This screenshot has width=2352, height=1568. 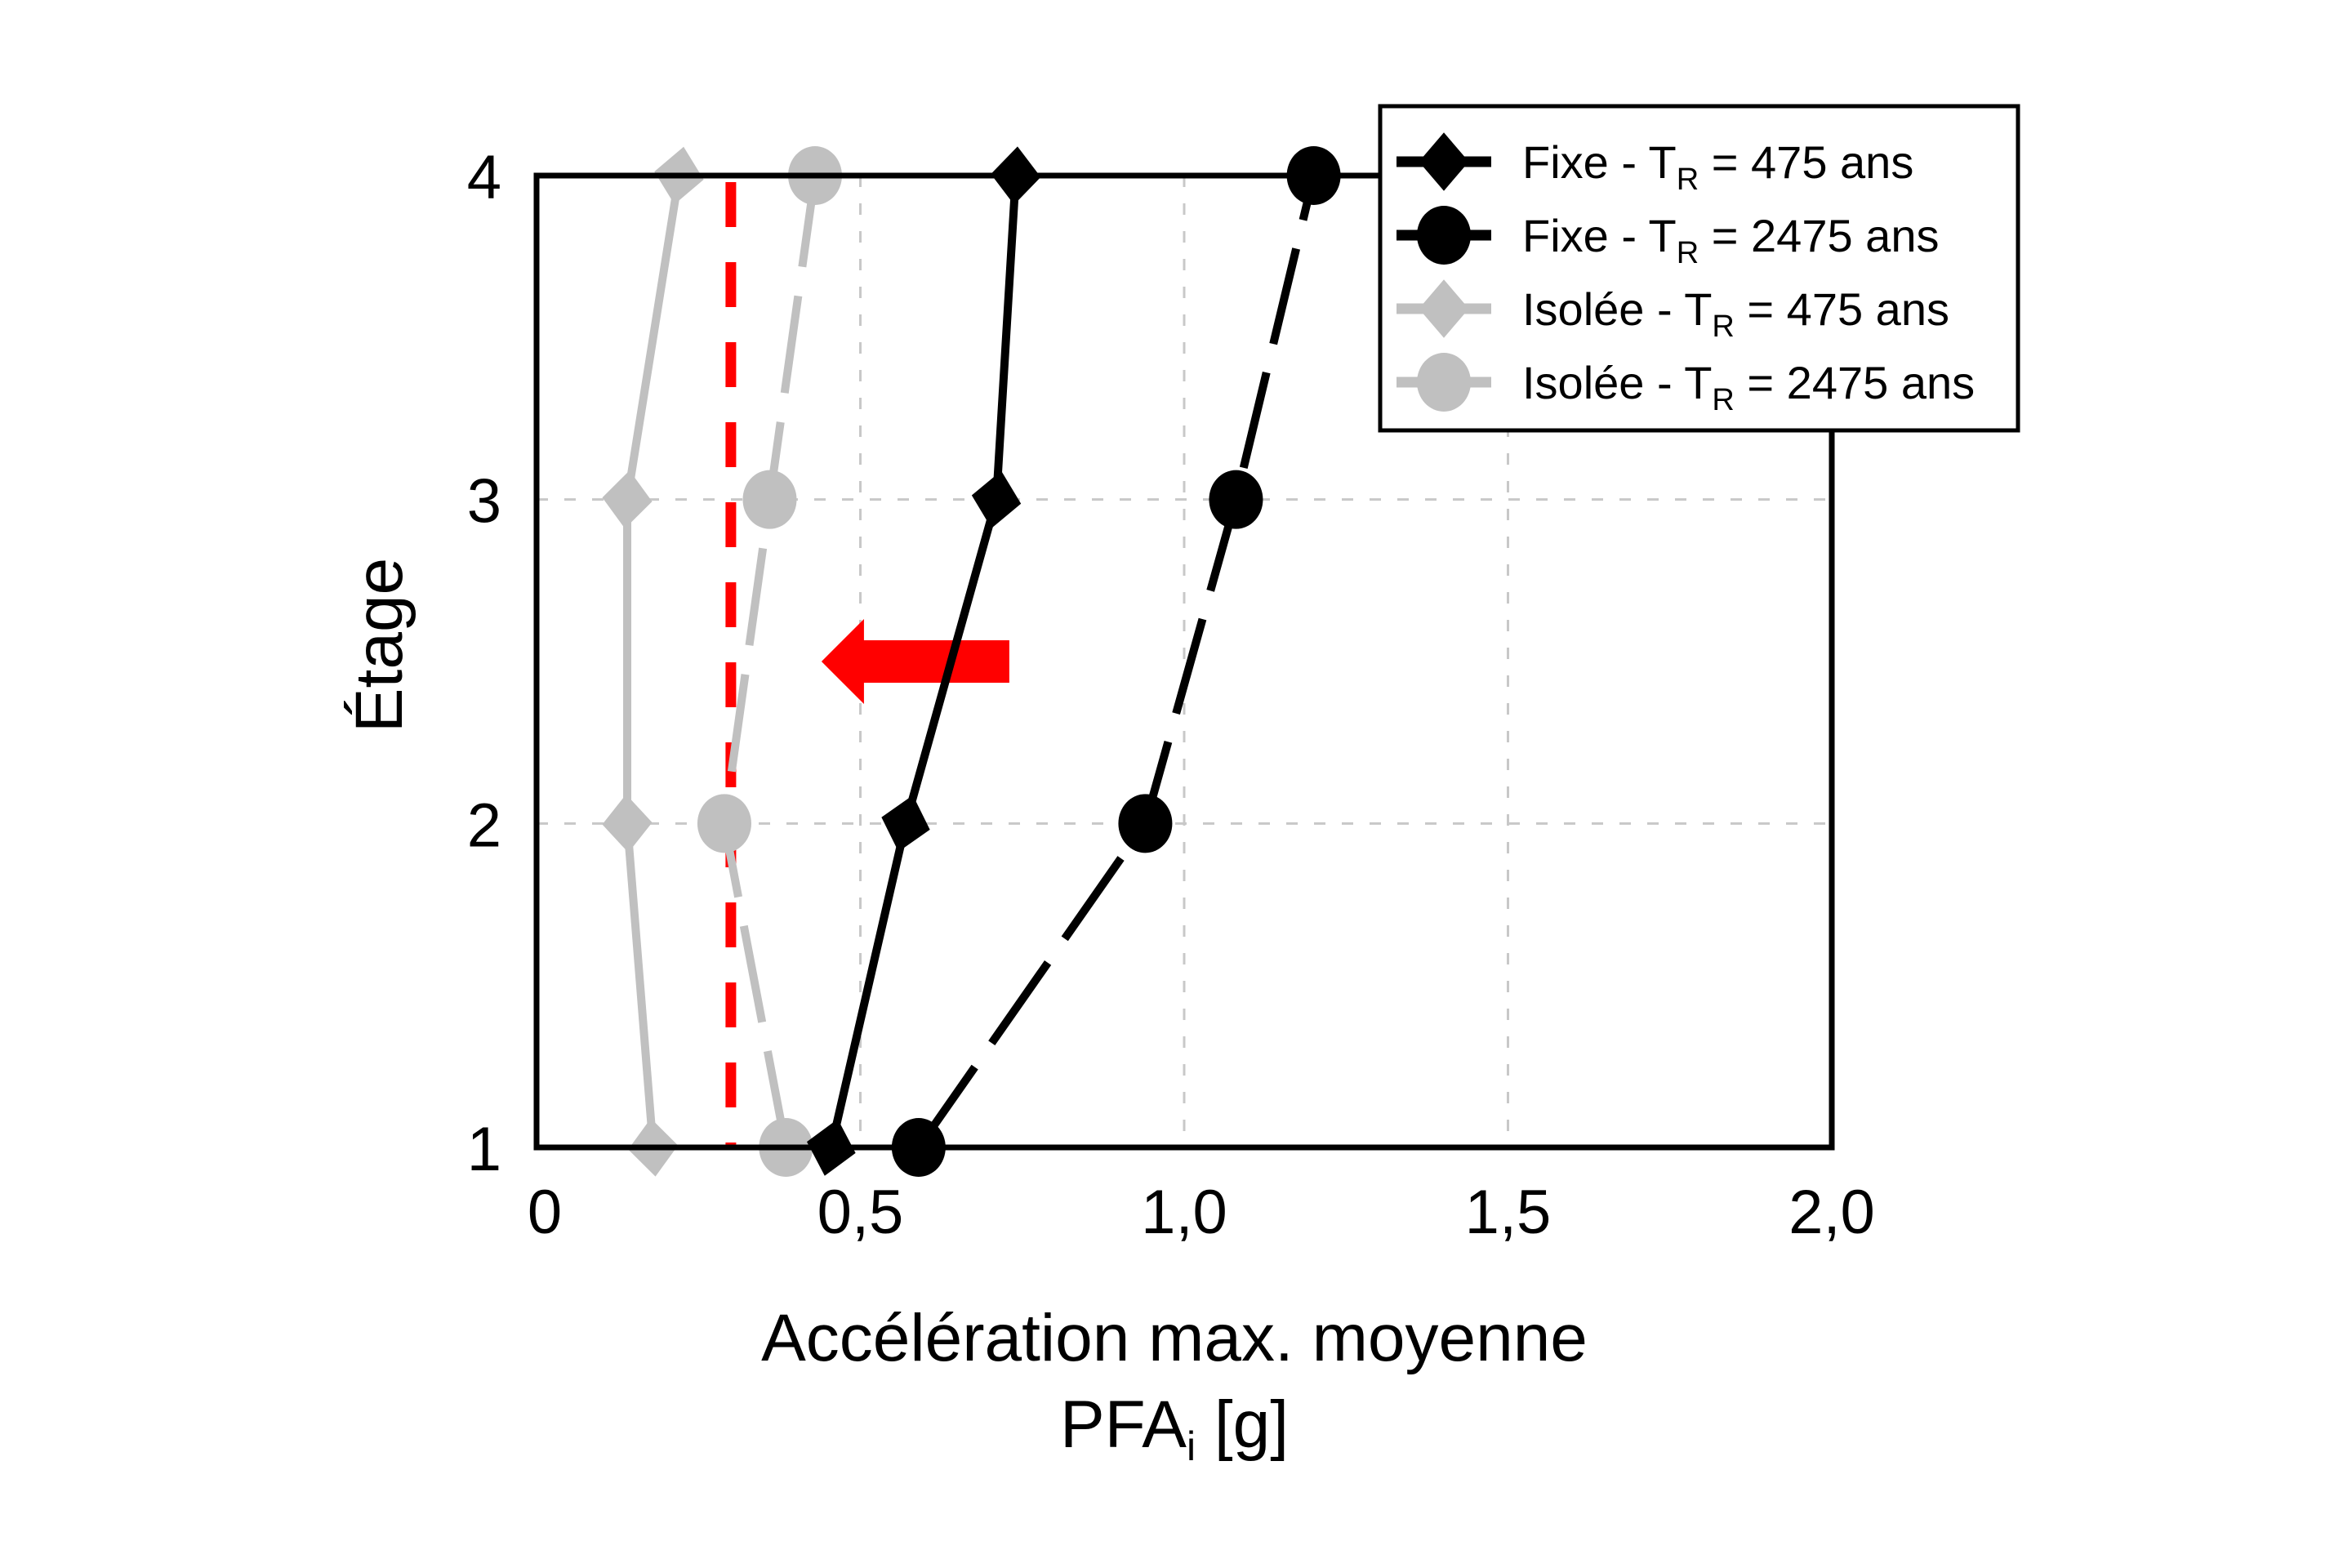 What do you see at coordinates (1123, 1425) in the screenshot?
I see `x-axis-title-pfa: PFA` at bounding box center [1123, 1425].